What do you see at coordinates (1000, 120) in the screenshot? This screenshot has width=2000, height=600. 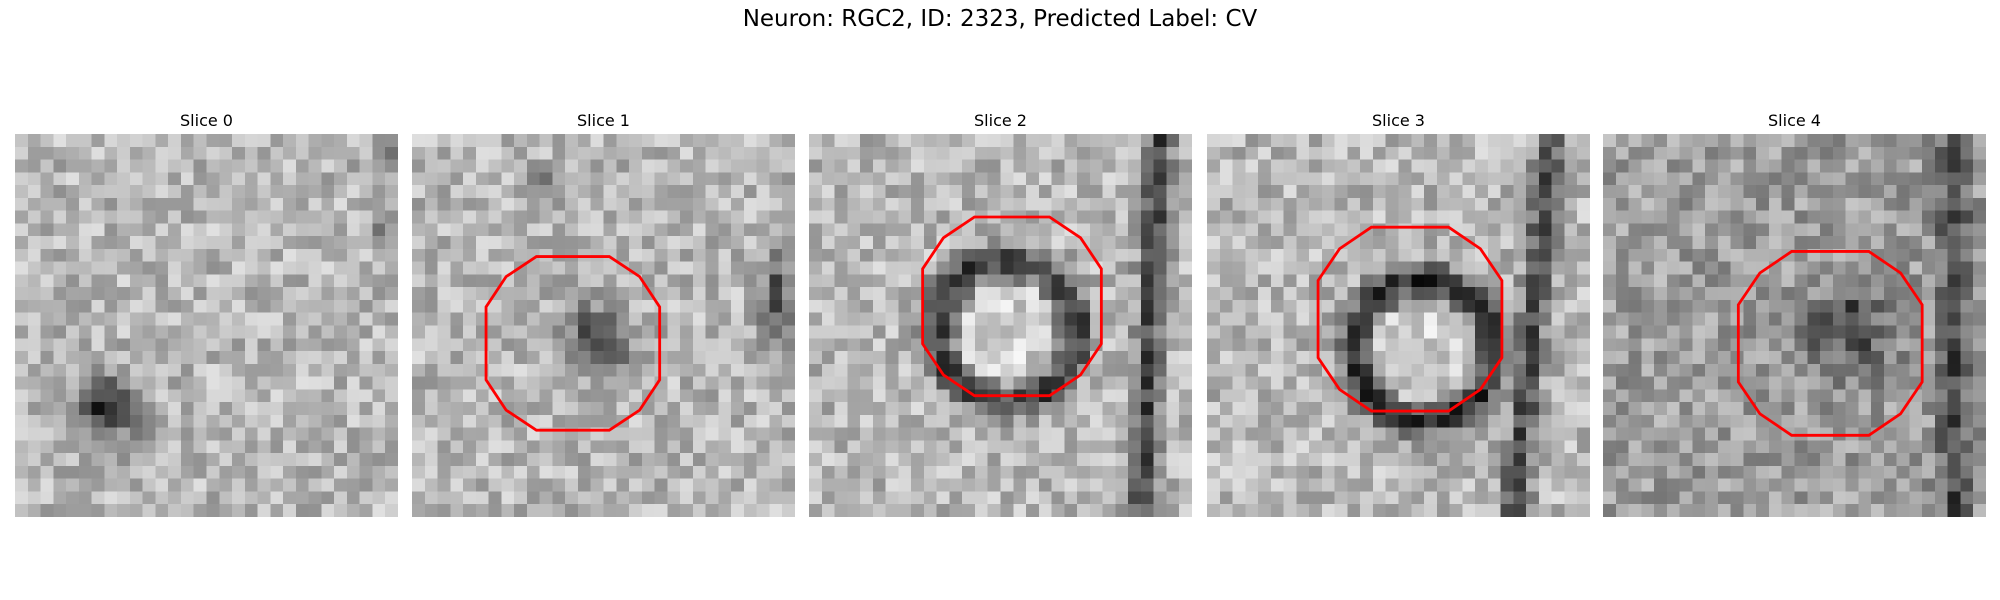 I see `slice-title: Slice 2` at bounding box center [1000, 120].